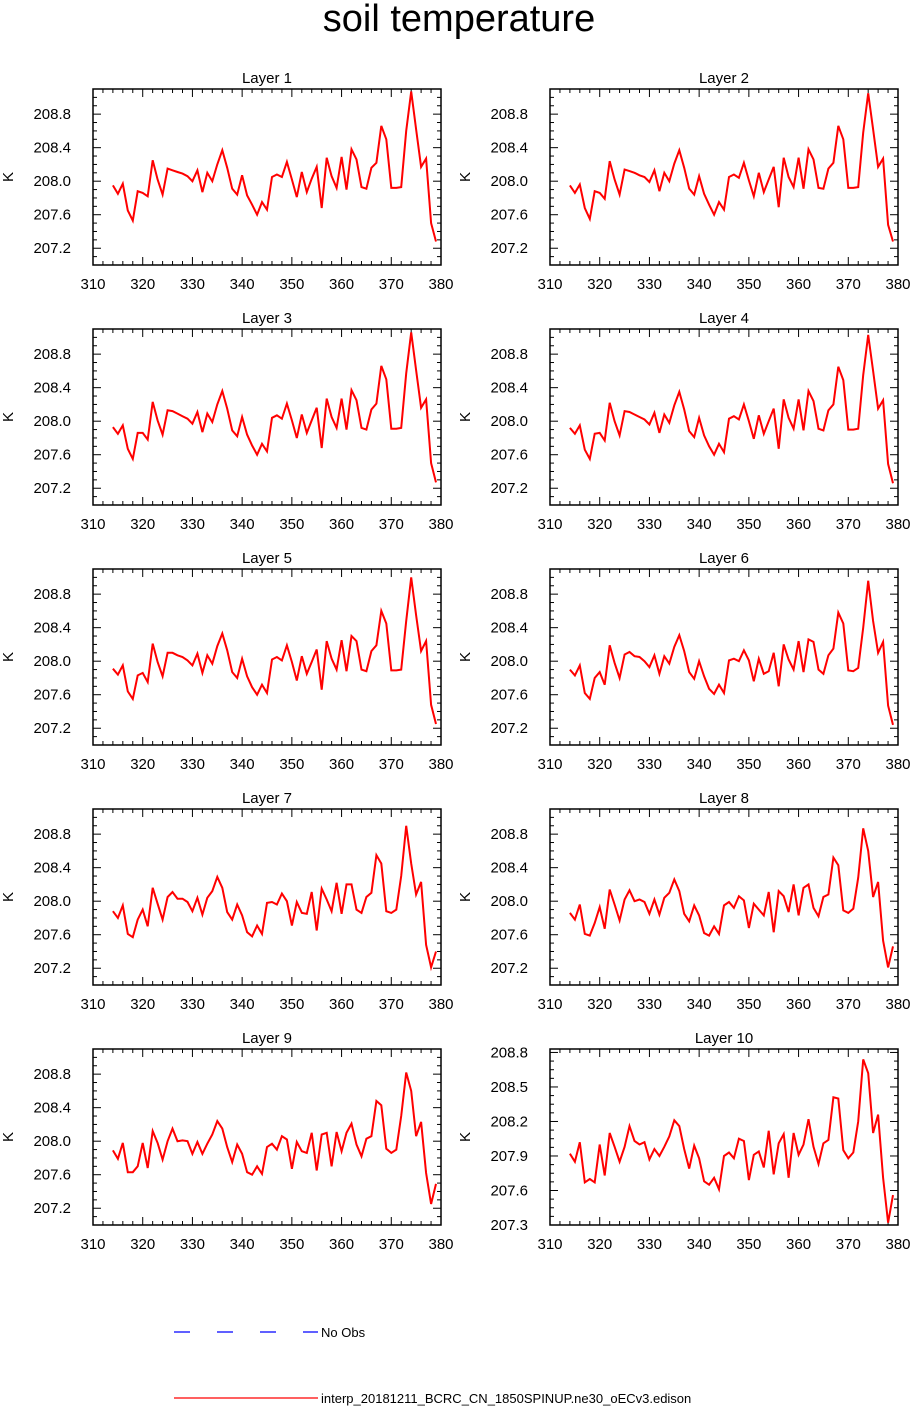 The image size is (918, 1406). Describe the element at coordinates (724, 318) in the screenshot. I see `panel-title: Layer 4` at that location.